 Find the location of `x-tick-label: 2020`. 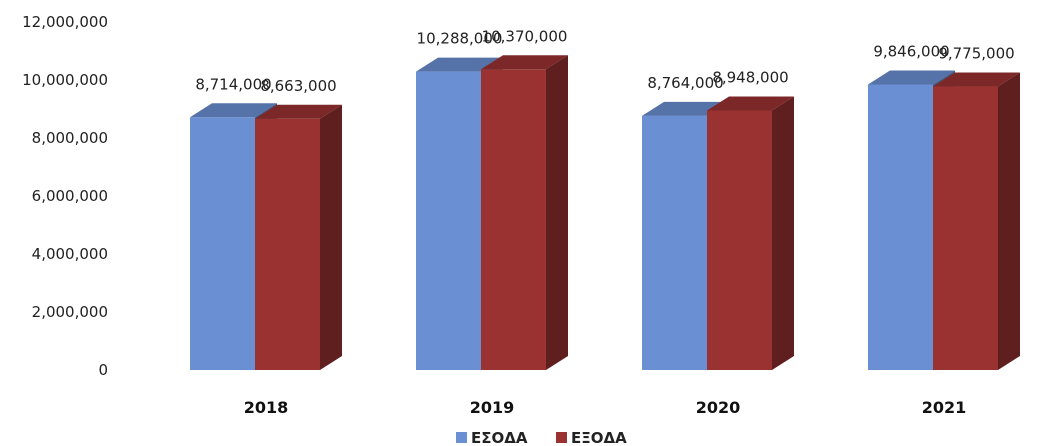

x-tick-label: 2020 is located at coordinates (718, 407).